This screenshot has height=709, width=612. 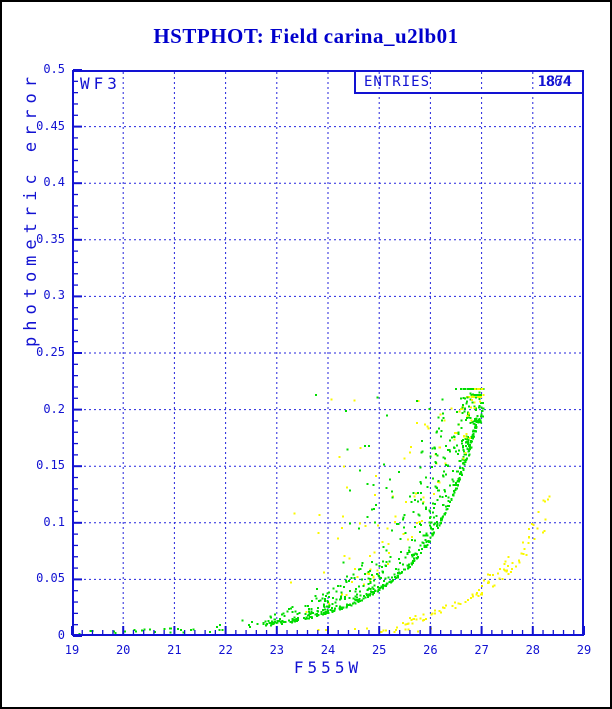 I want to click on y-tick-label-0.2: 0.2, so click(x=54, y=408).